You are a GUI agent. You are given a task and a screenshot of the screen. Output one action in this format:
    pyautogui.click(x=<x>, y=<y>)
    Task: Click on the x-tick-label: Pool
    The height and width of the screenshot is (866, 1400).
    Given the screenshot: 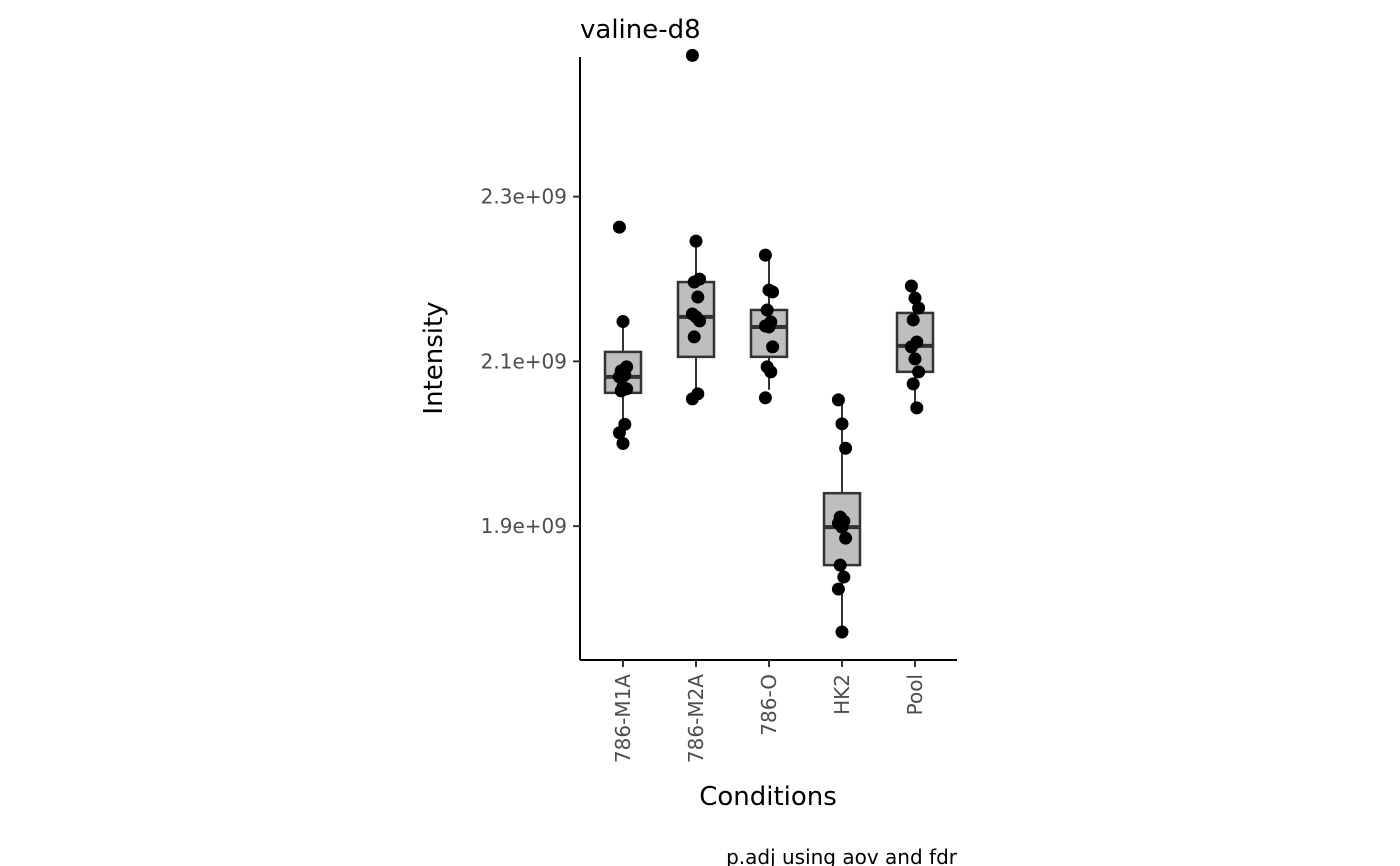 What is the action you would take?
    pyautogui.click(x=915, y=694)
    